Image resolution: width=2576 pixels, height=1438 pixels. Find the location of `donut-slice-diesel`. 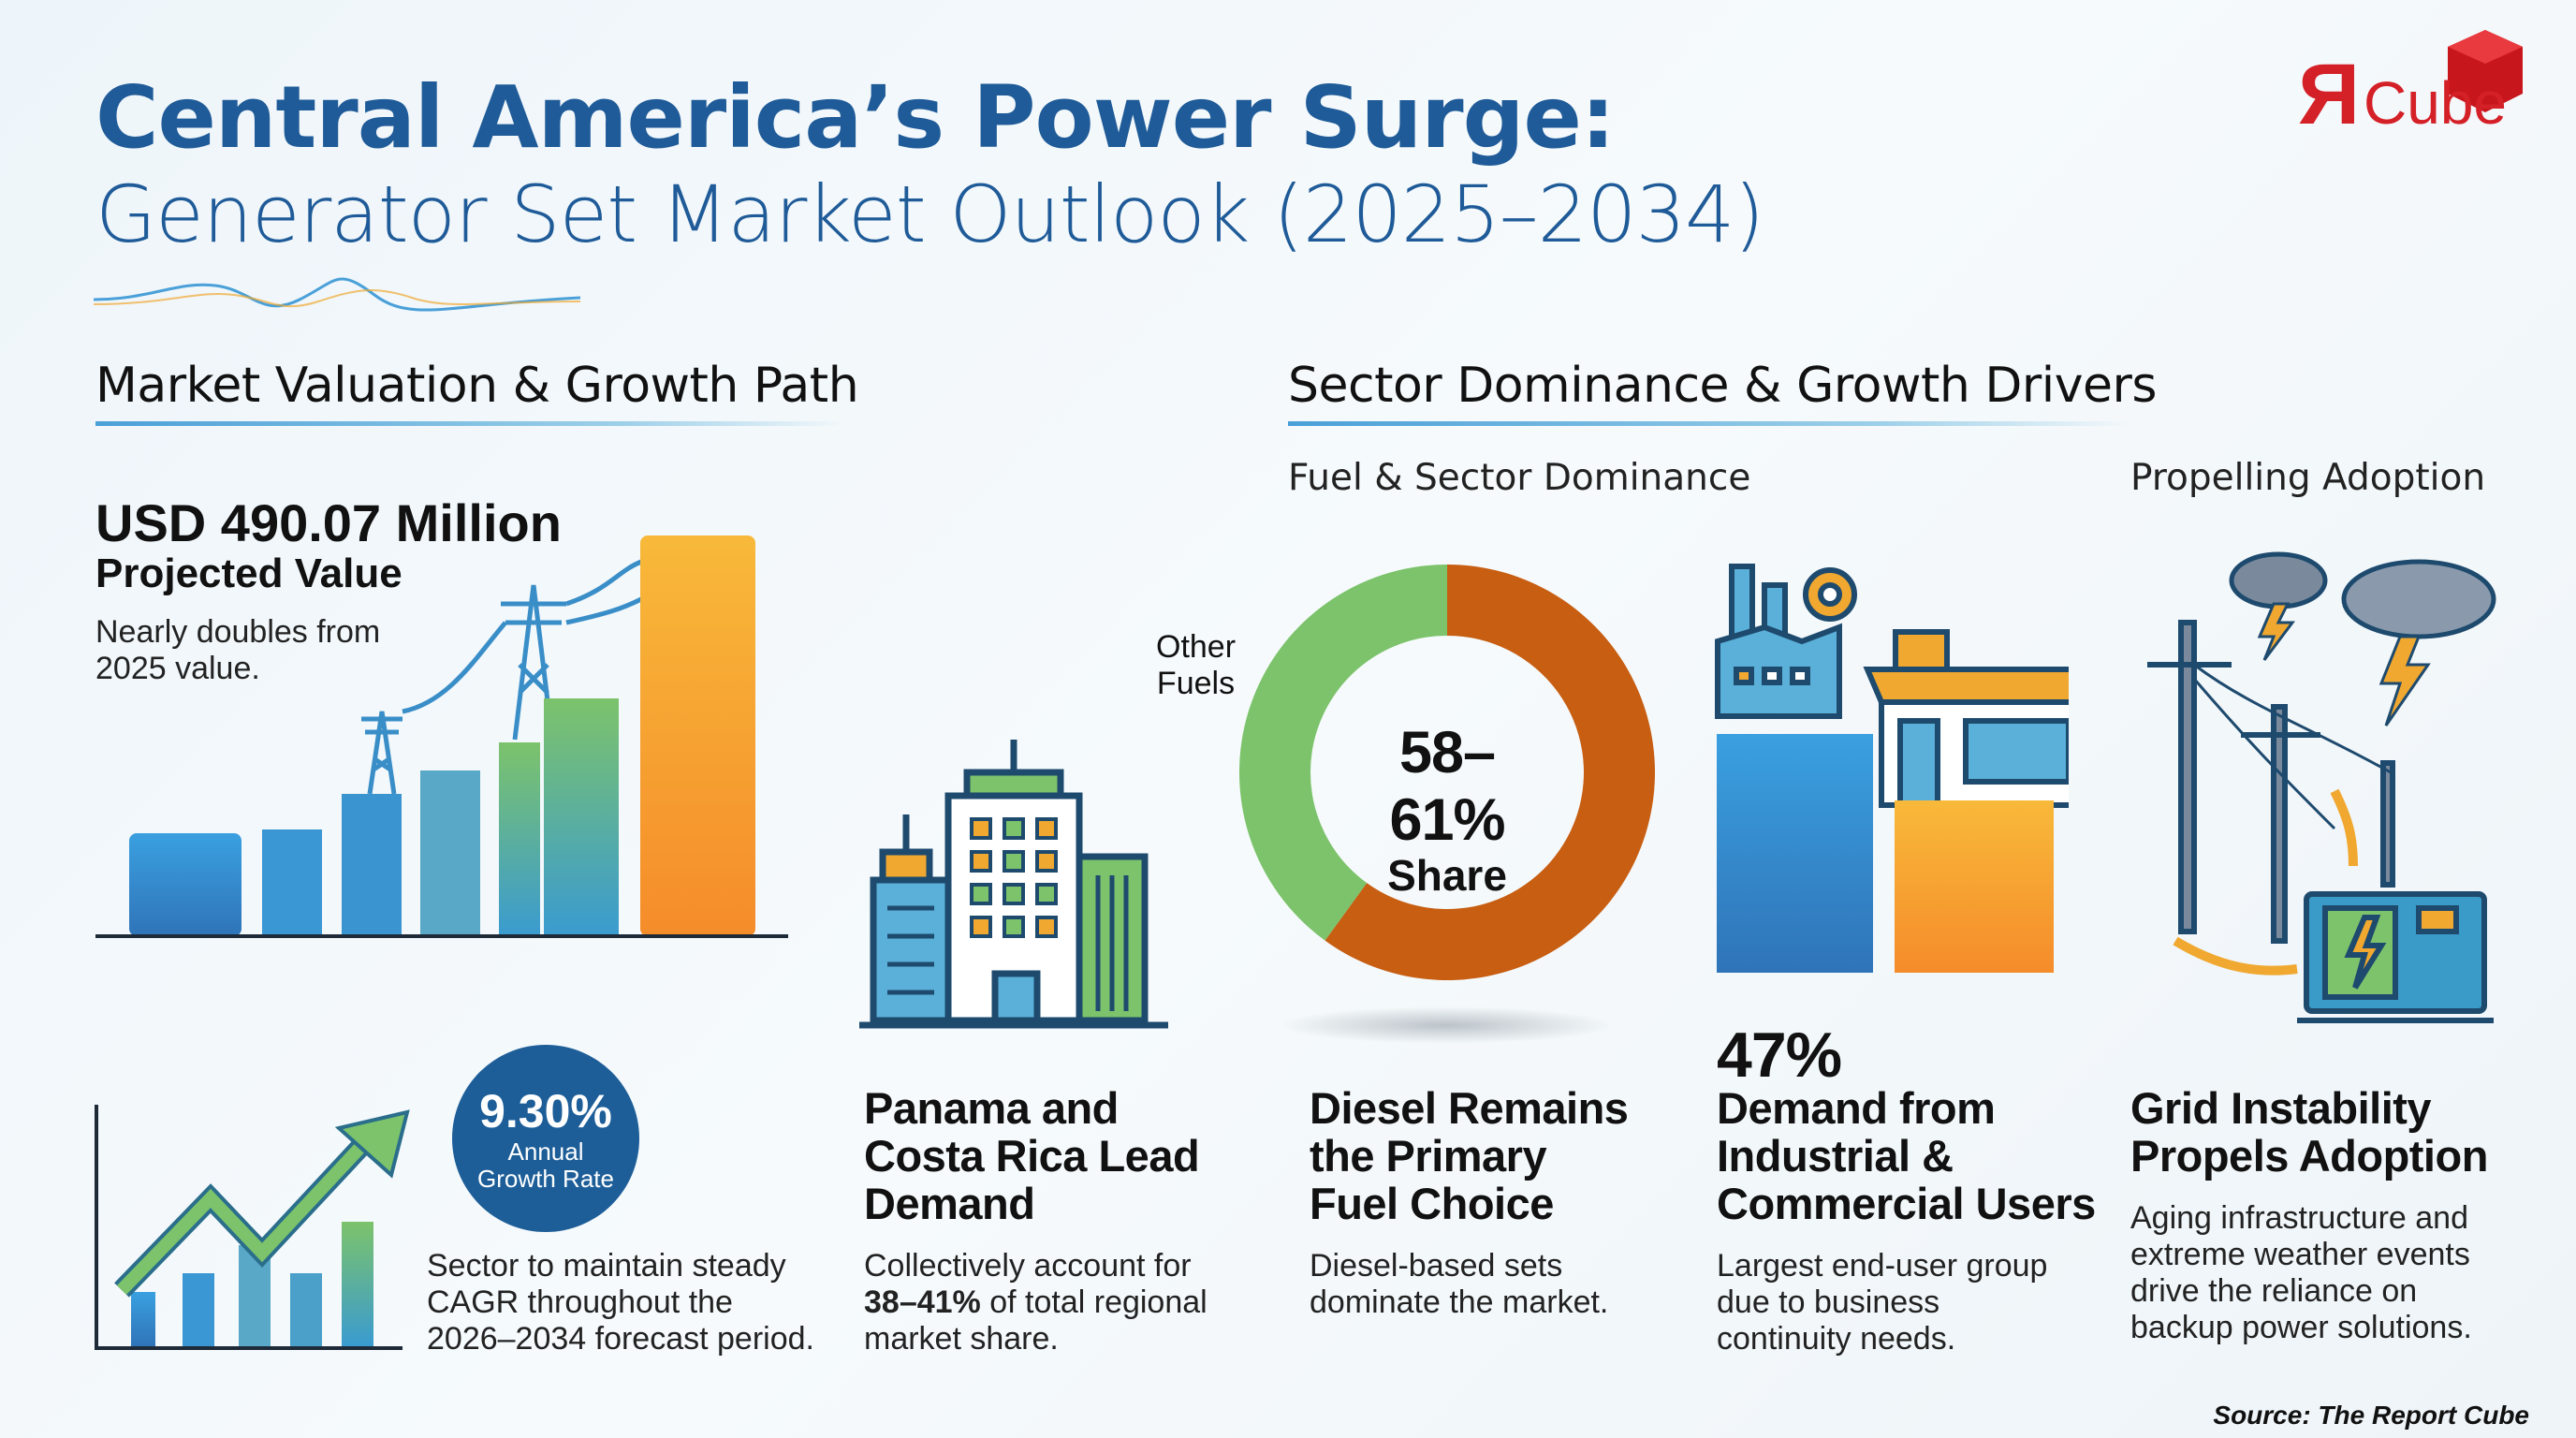

donut-slice-diesel is located at coordinates (1490, 772).